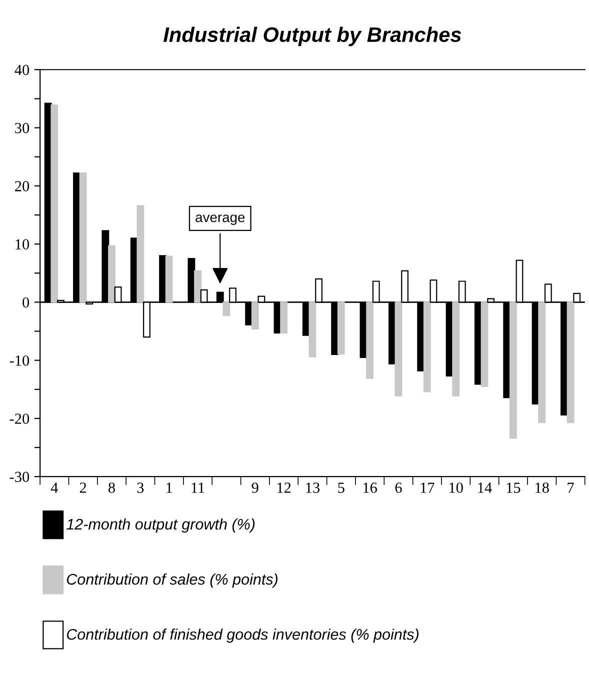 This screenshot has height=676, width=589. I want to click on y-tick-label: 10, so click(23, 244).